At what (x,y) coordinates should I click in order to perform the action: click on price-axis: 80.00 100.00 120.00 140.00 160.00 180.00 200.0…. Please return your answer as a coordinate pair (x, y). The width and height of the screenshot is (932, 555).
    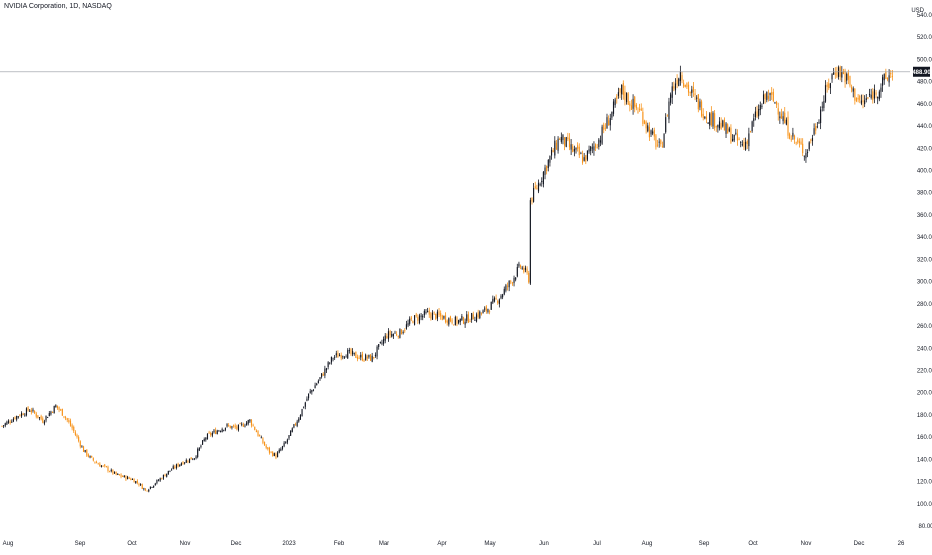
    Looking at the image, I should click on (922, 271).